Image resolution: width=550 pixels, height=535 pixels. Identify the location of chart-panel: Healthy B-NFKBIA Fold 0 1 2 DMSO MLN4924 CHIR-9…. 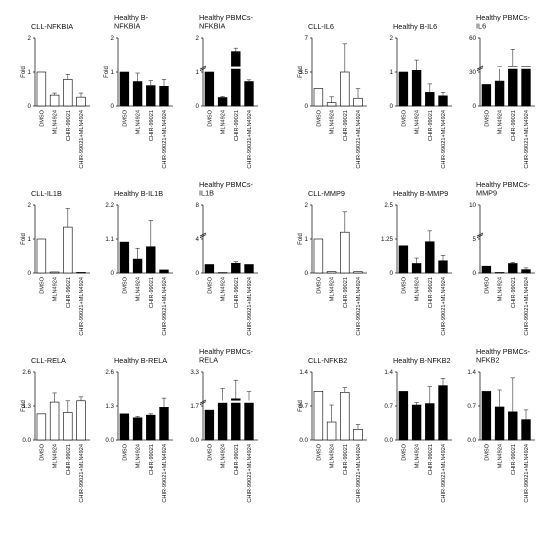
(138, 91).